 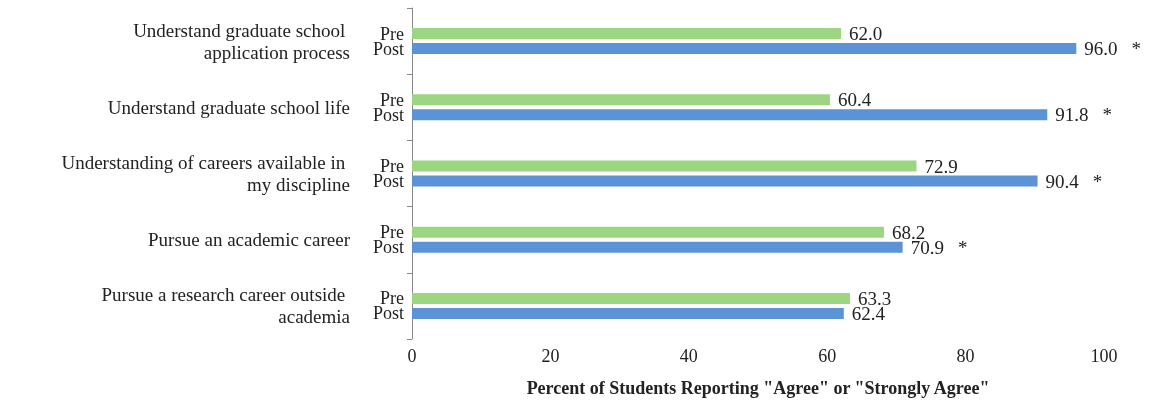 What do you see at coordinates (827, 356) in the screenshot?
I see `x-tick-label: 60` at bounding box center [827, 356].